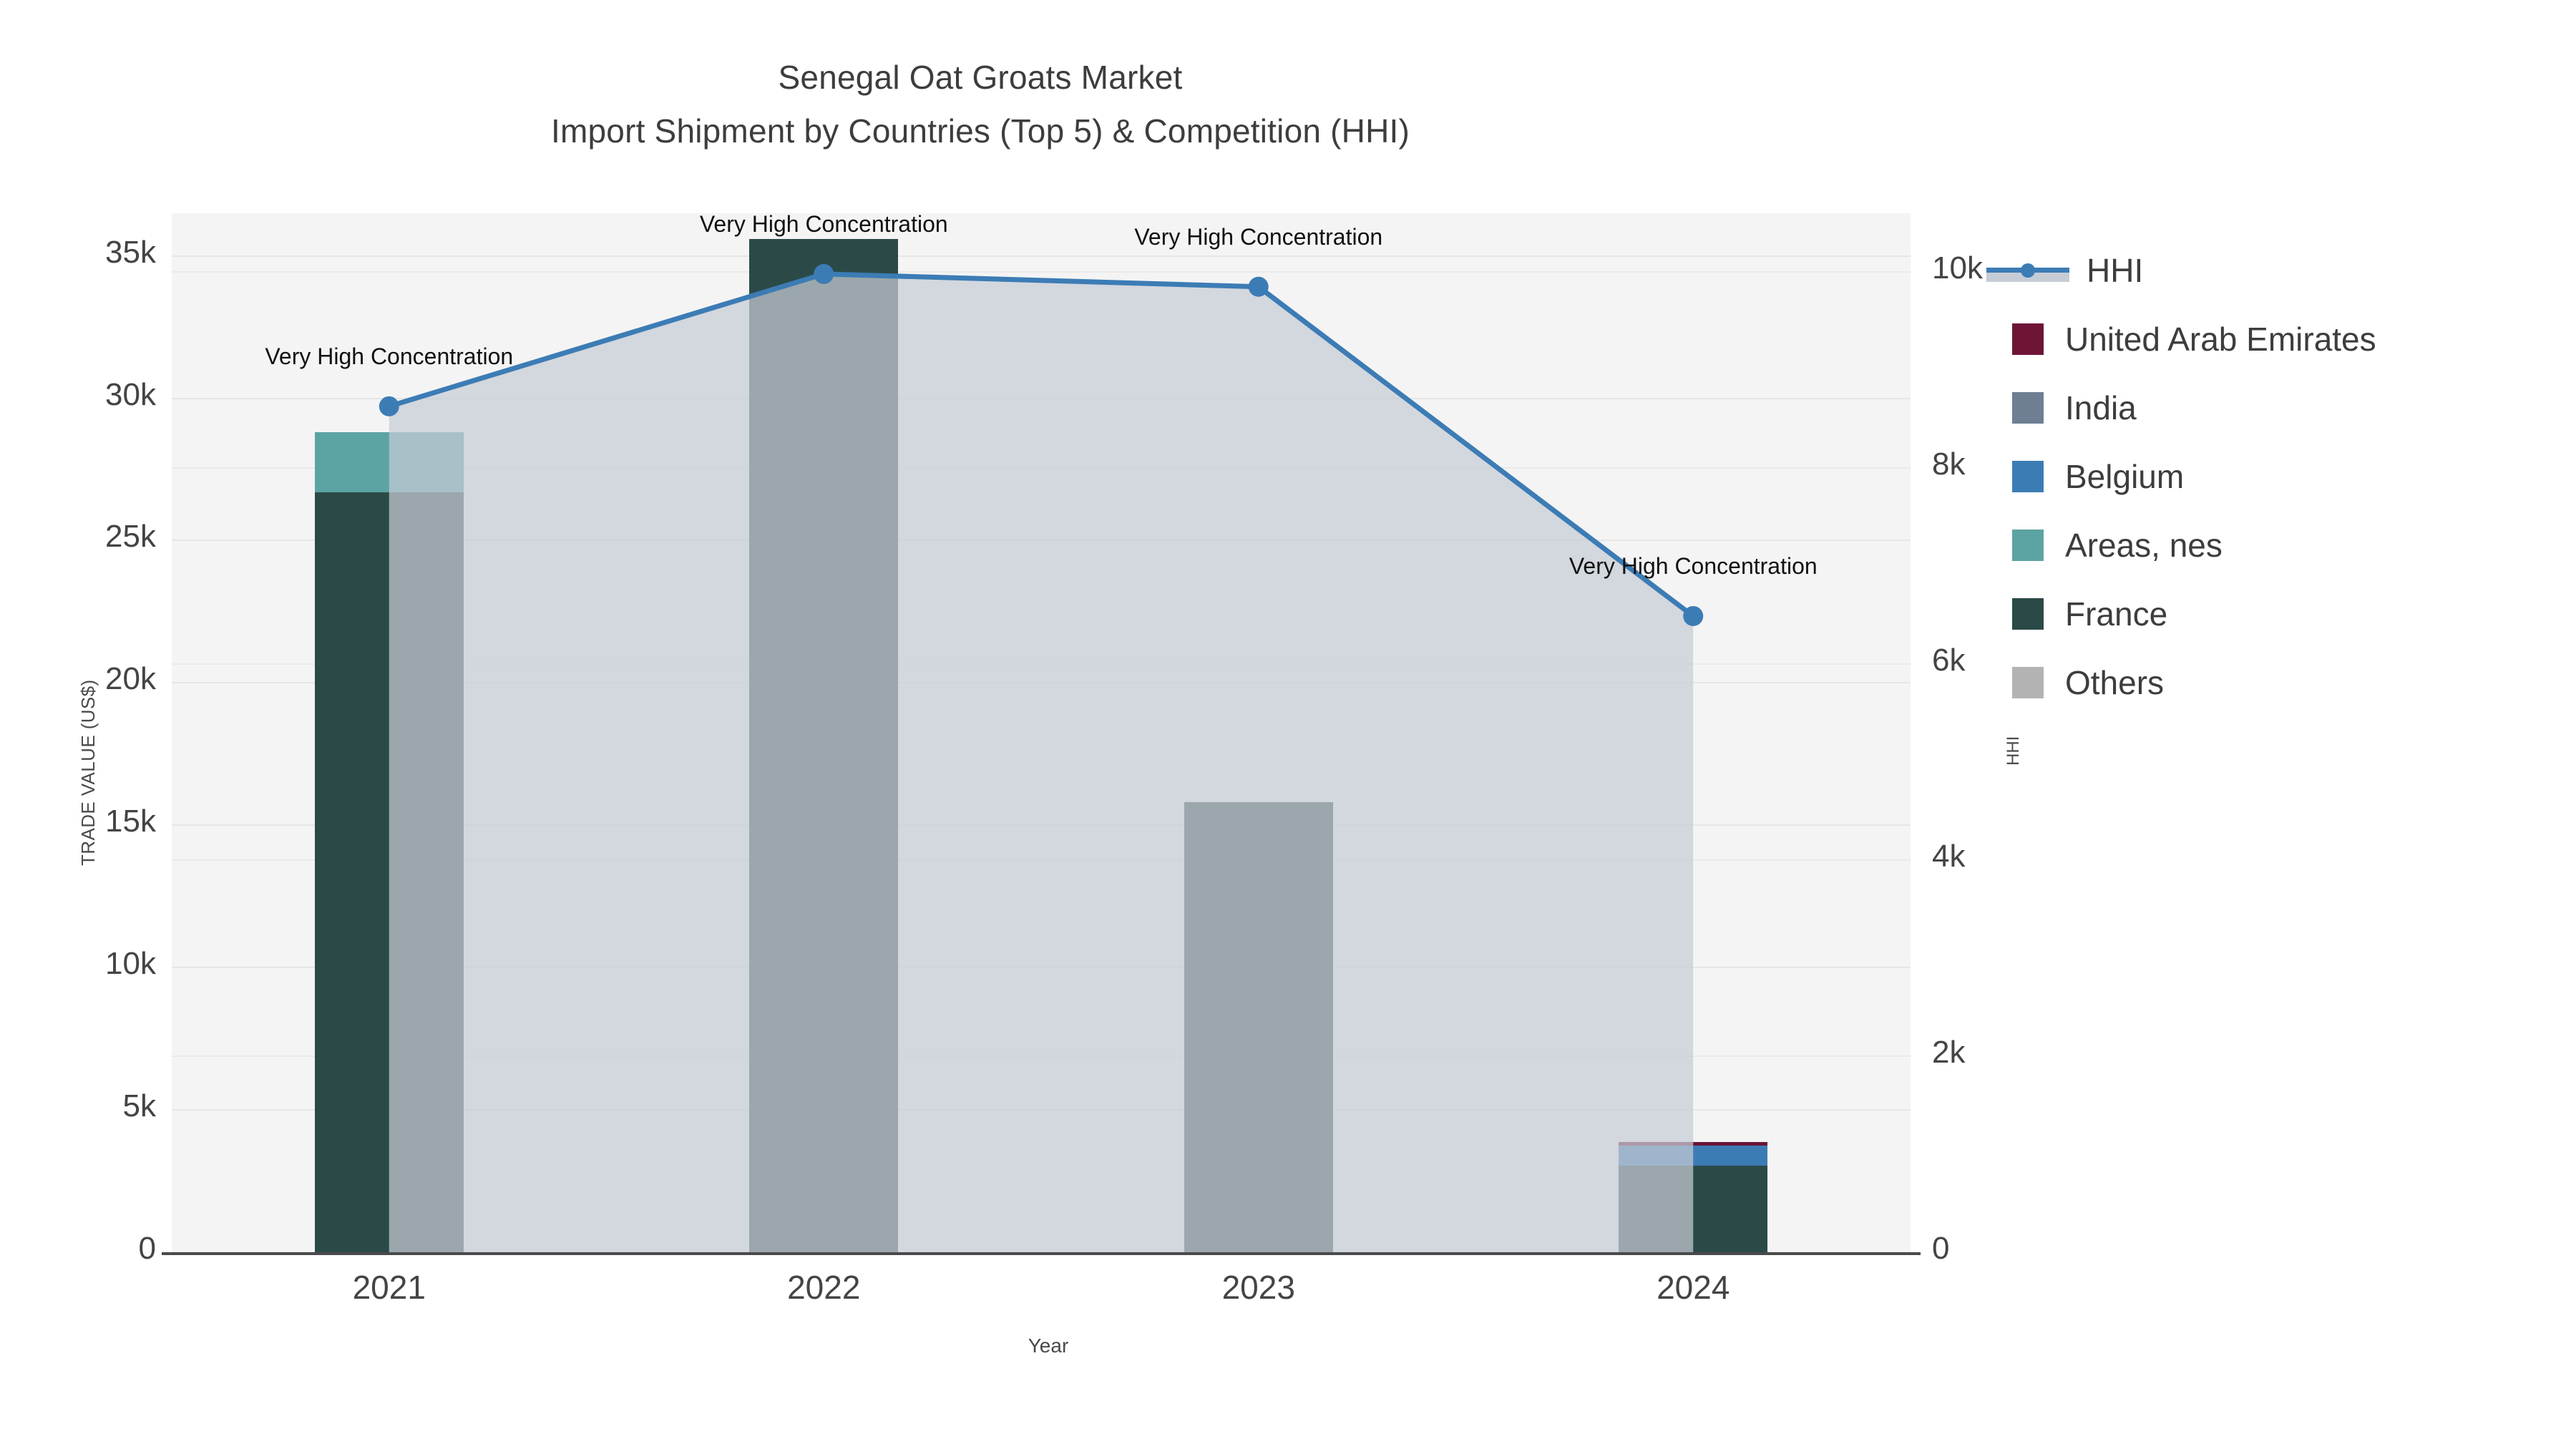 The image size is (2576, 1449). Describe the element at coordinates (2144, 545) in the screenshot. I see `legend-item-label: Areas, nes` at that location.